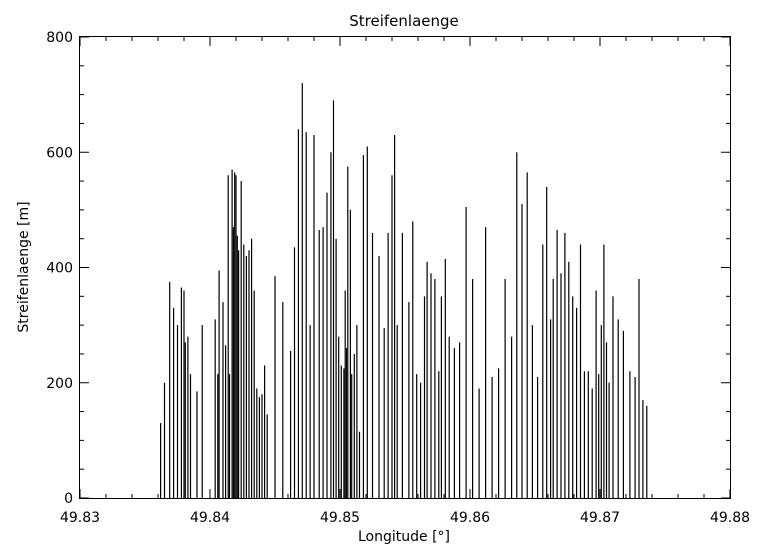 The height and width of the screenshot is (548, 759). I want to click on y-tick-label: 600, so click(59, 153).